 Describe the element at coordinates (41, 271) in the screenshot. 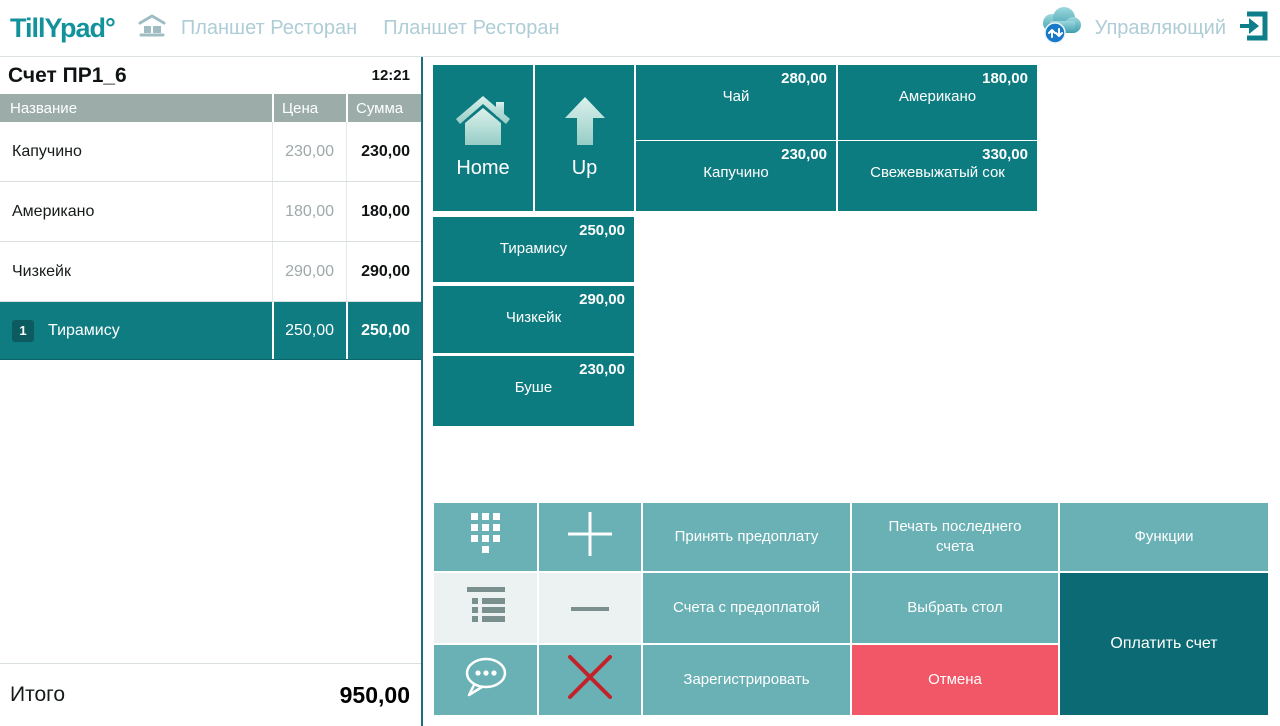

I see `item-name: Чизкейк` at that location.